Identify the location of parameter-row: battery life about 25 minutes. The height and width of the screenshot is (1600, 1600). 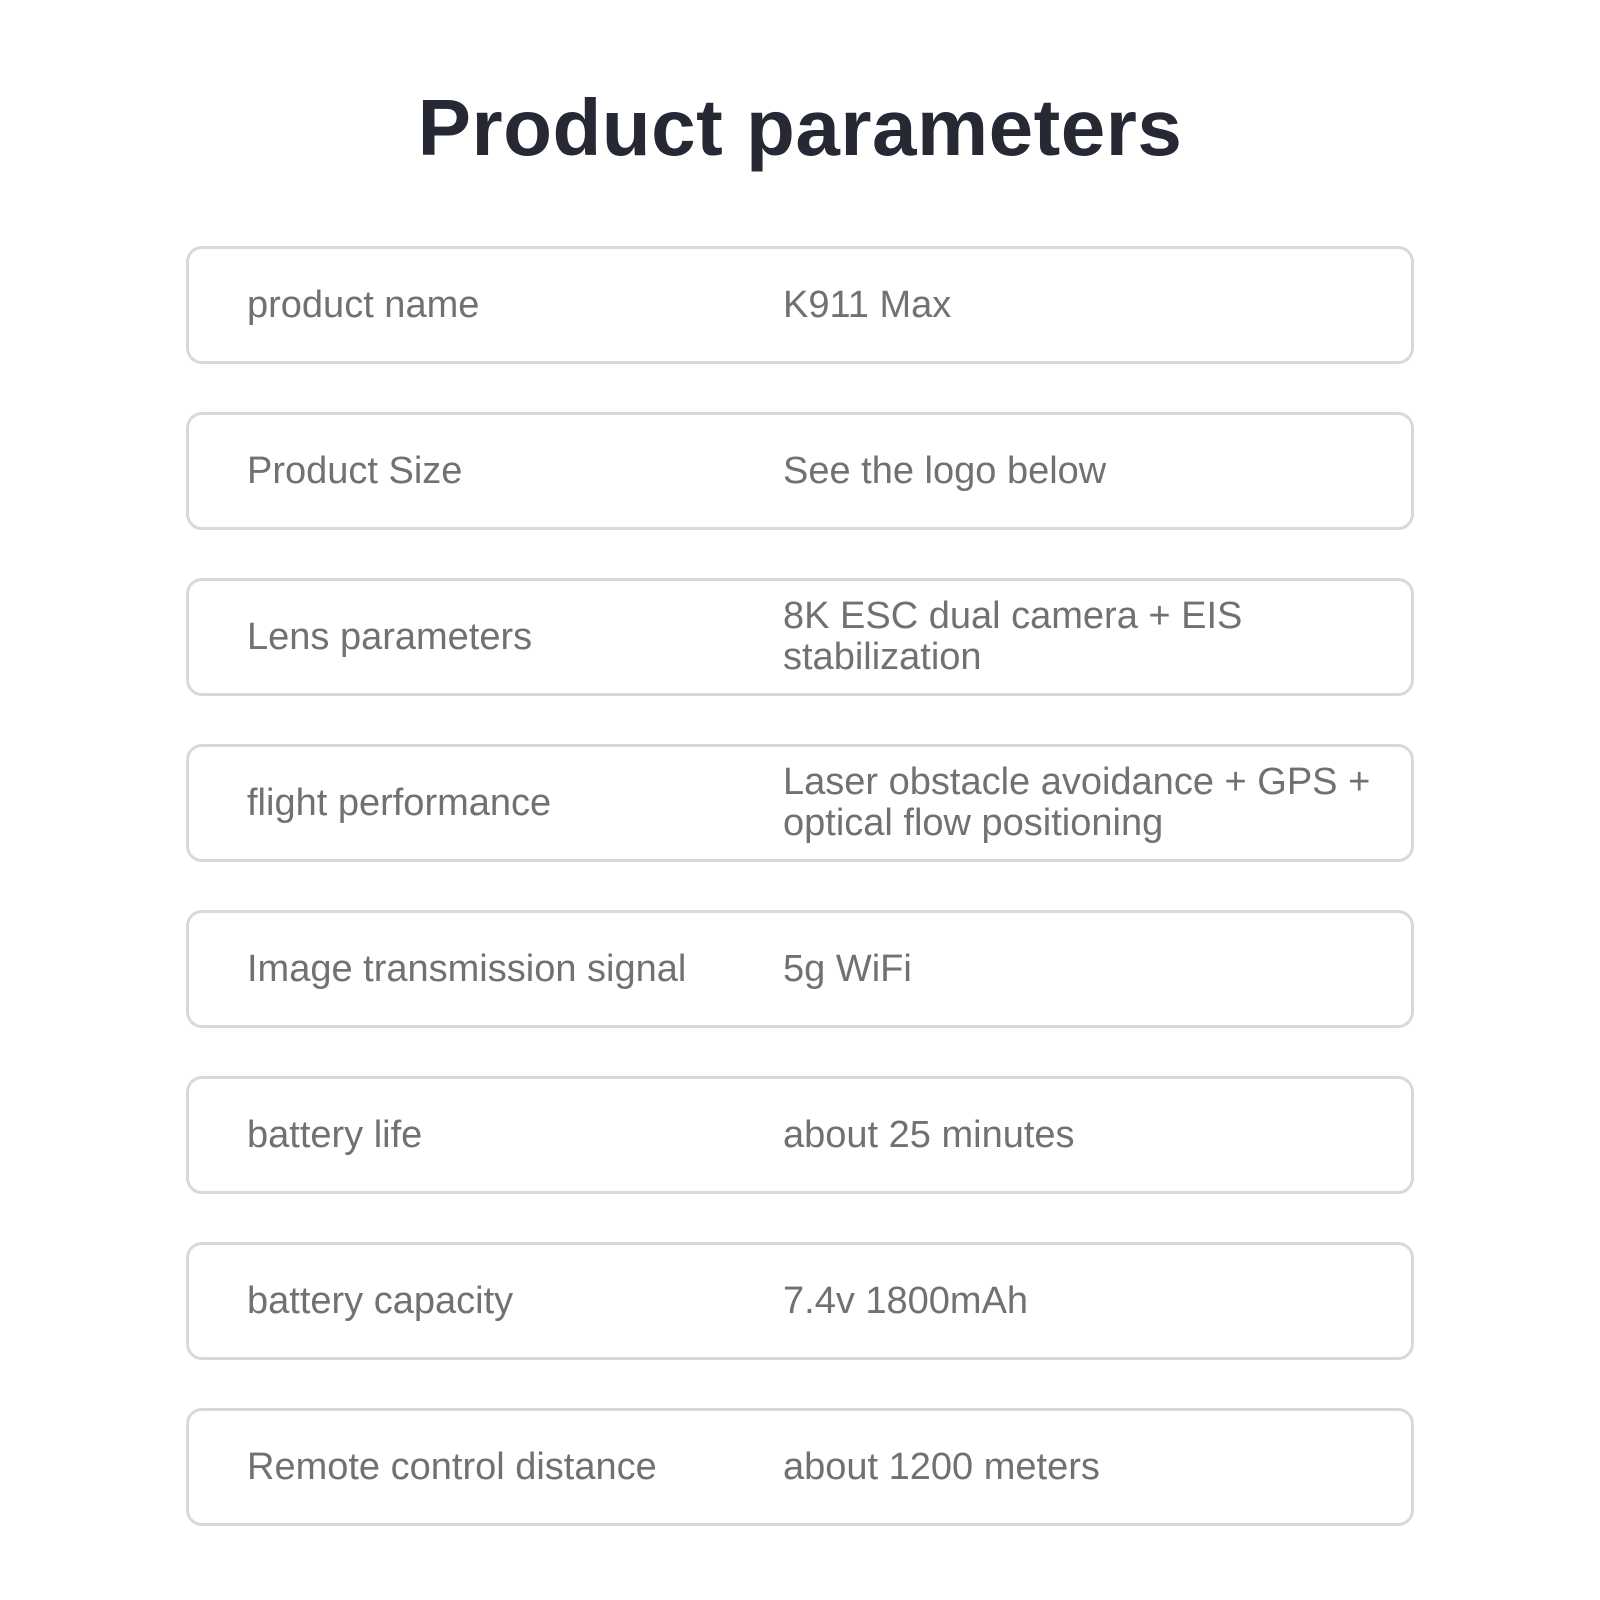
(800, 1135).